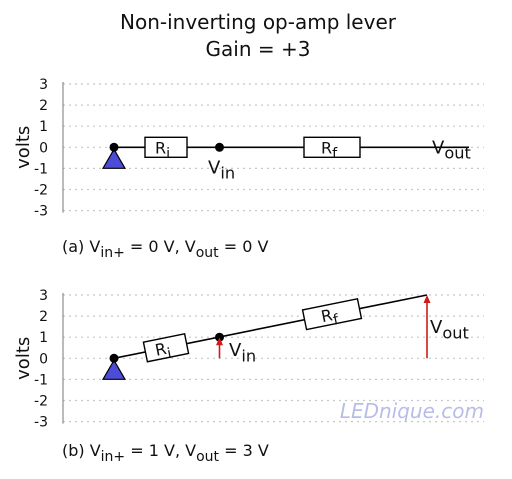 Image resolution: width=512 pixels, height=479 pixels. I want to click on diagram-title: Non-inverting op-amp lever, so click(258, 22).